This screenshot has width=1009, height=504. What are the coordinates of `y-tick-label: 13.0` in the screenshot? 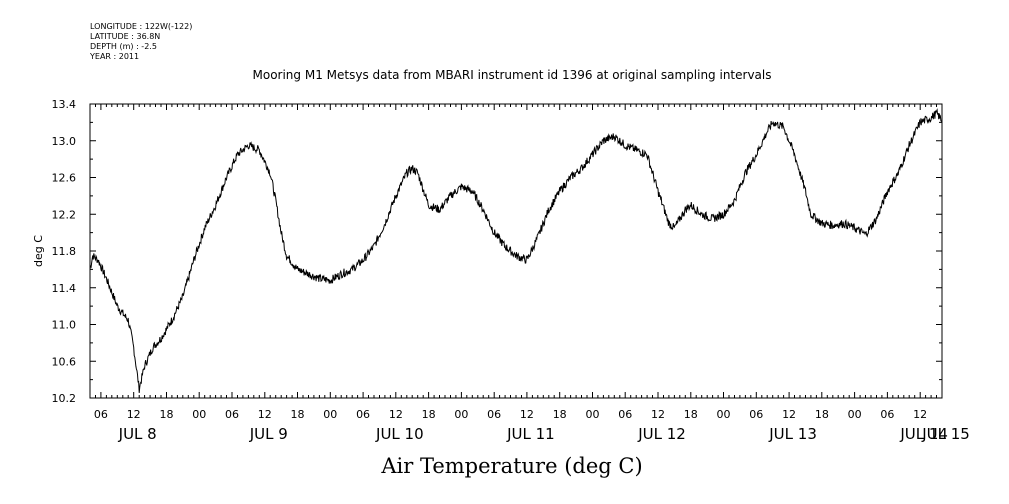 It's located at (64, 141).